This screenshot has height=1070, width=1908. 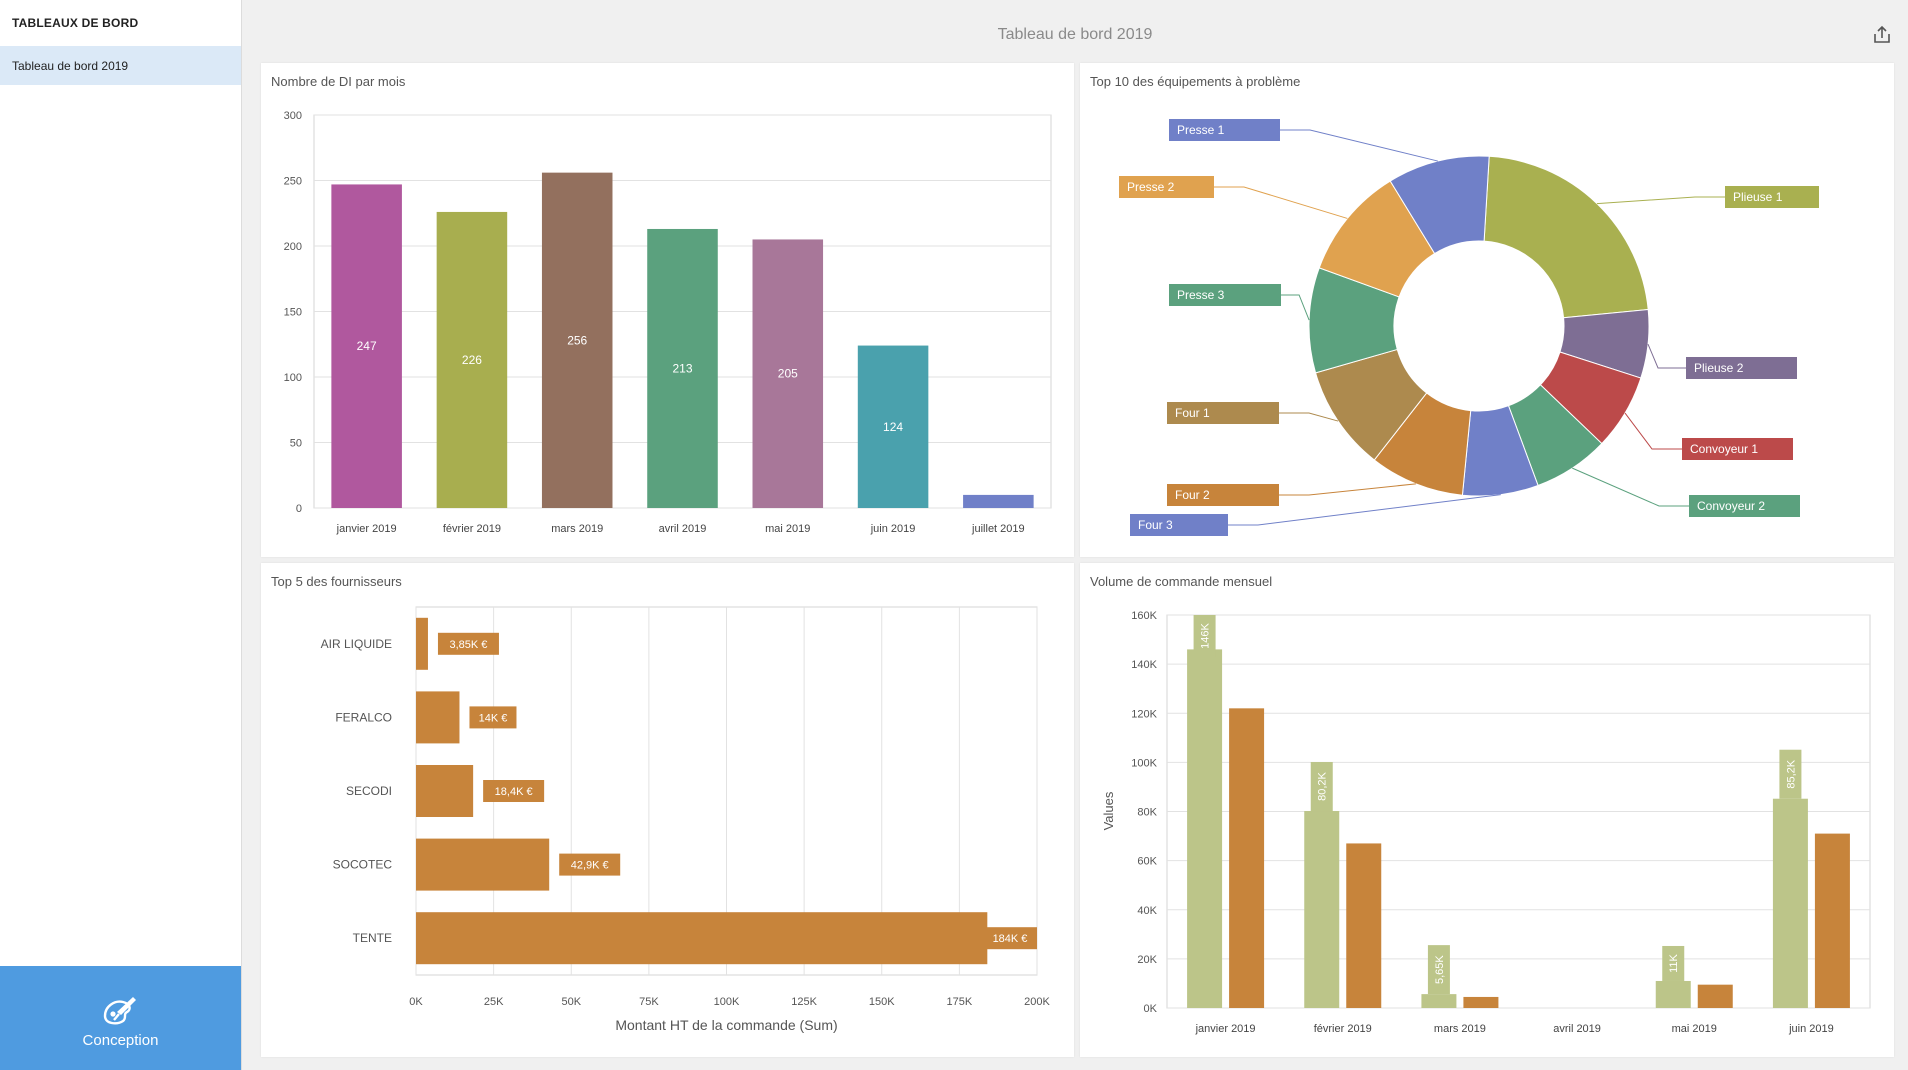 What do you see at coordinates (1758, 197) in the screenshot?
I see `slice-label: Plieuse 1` at bounding box center [1758, 197].